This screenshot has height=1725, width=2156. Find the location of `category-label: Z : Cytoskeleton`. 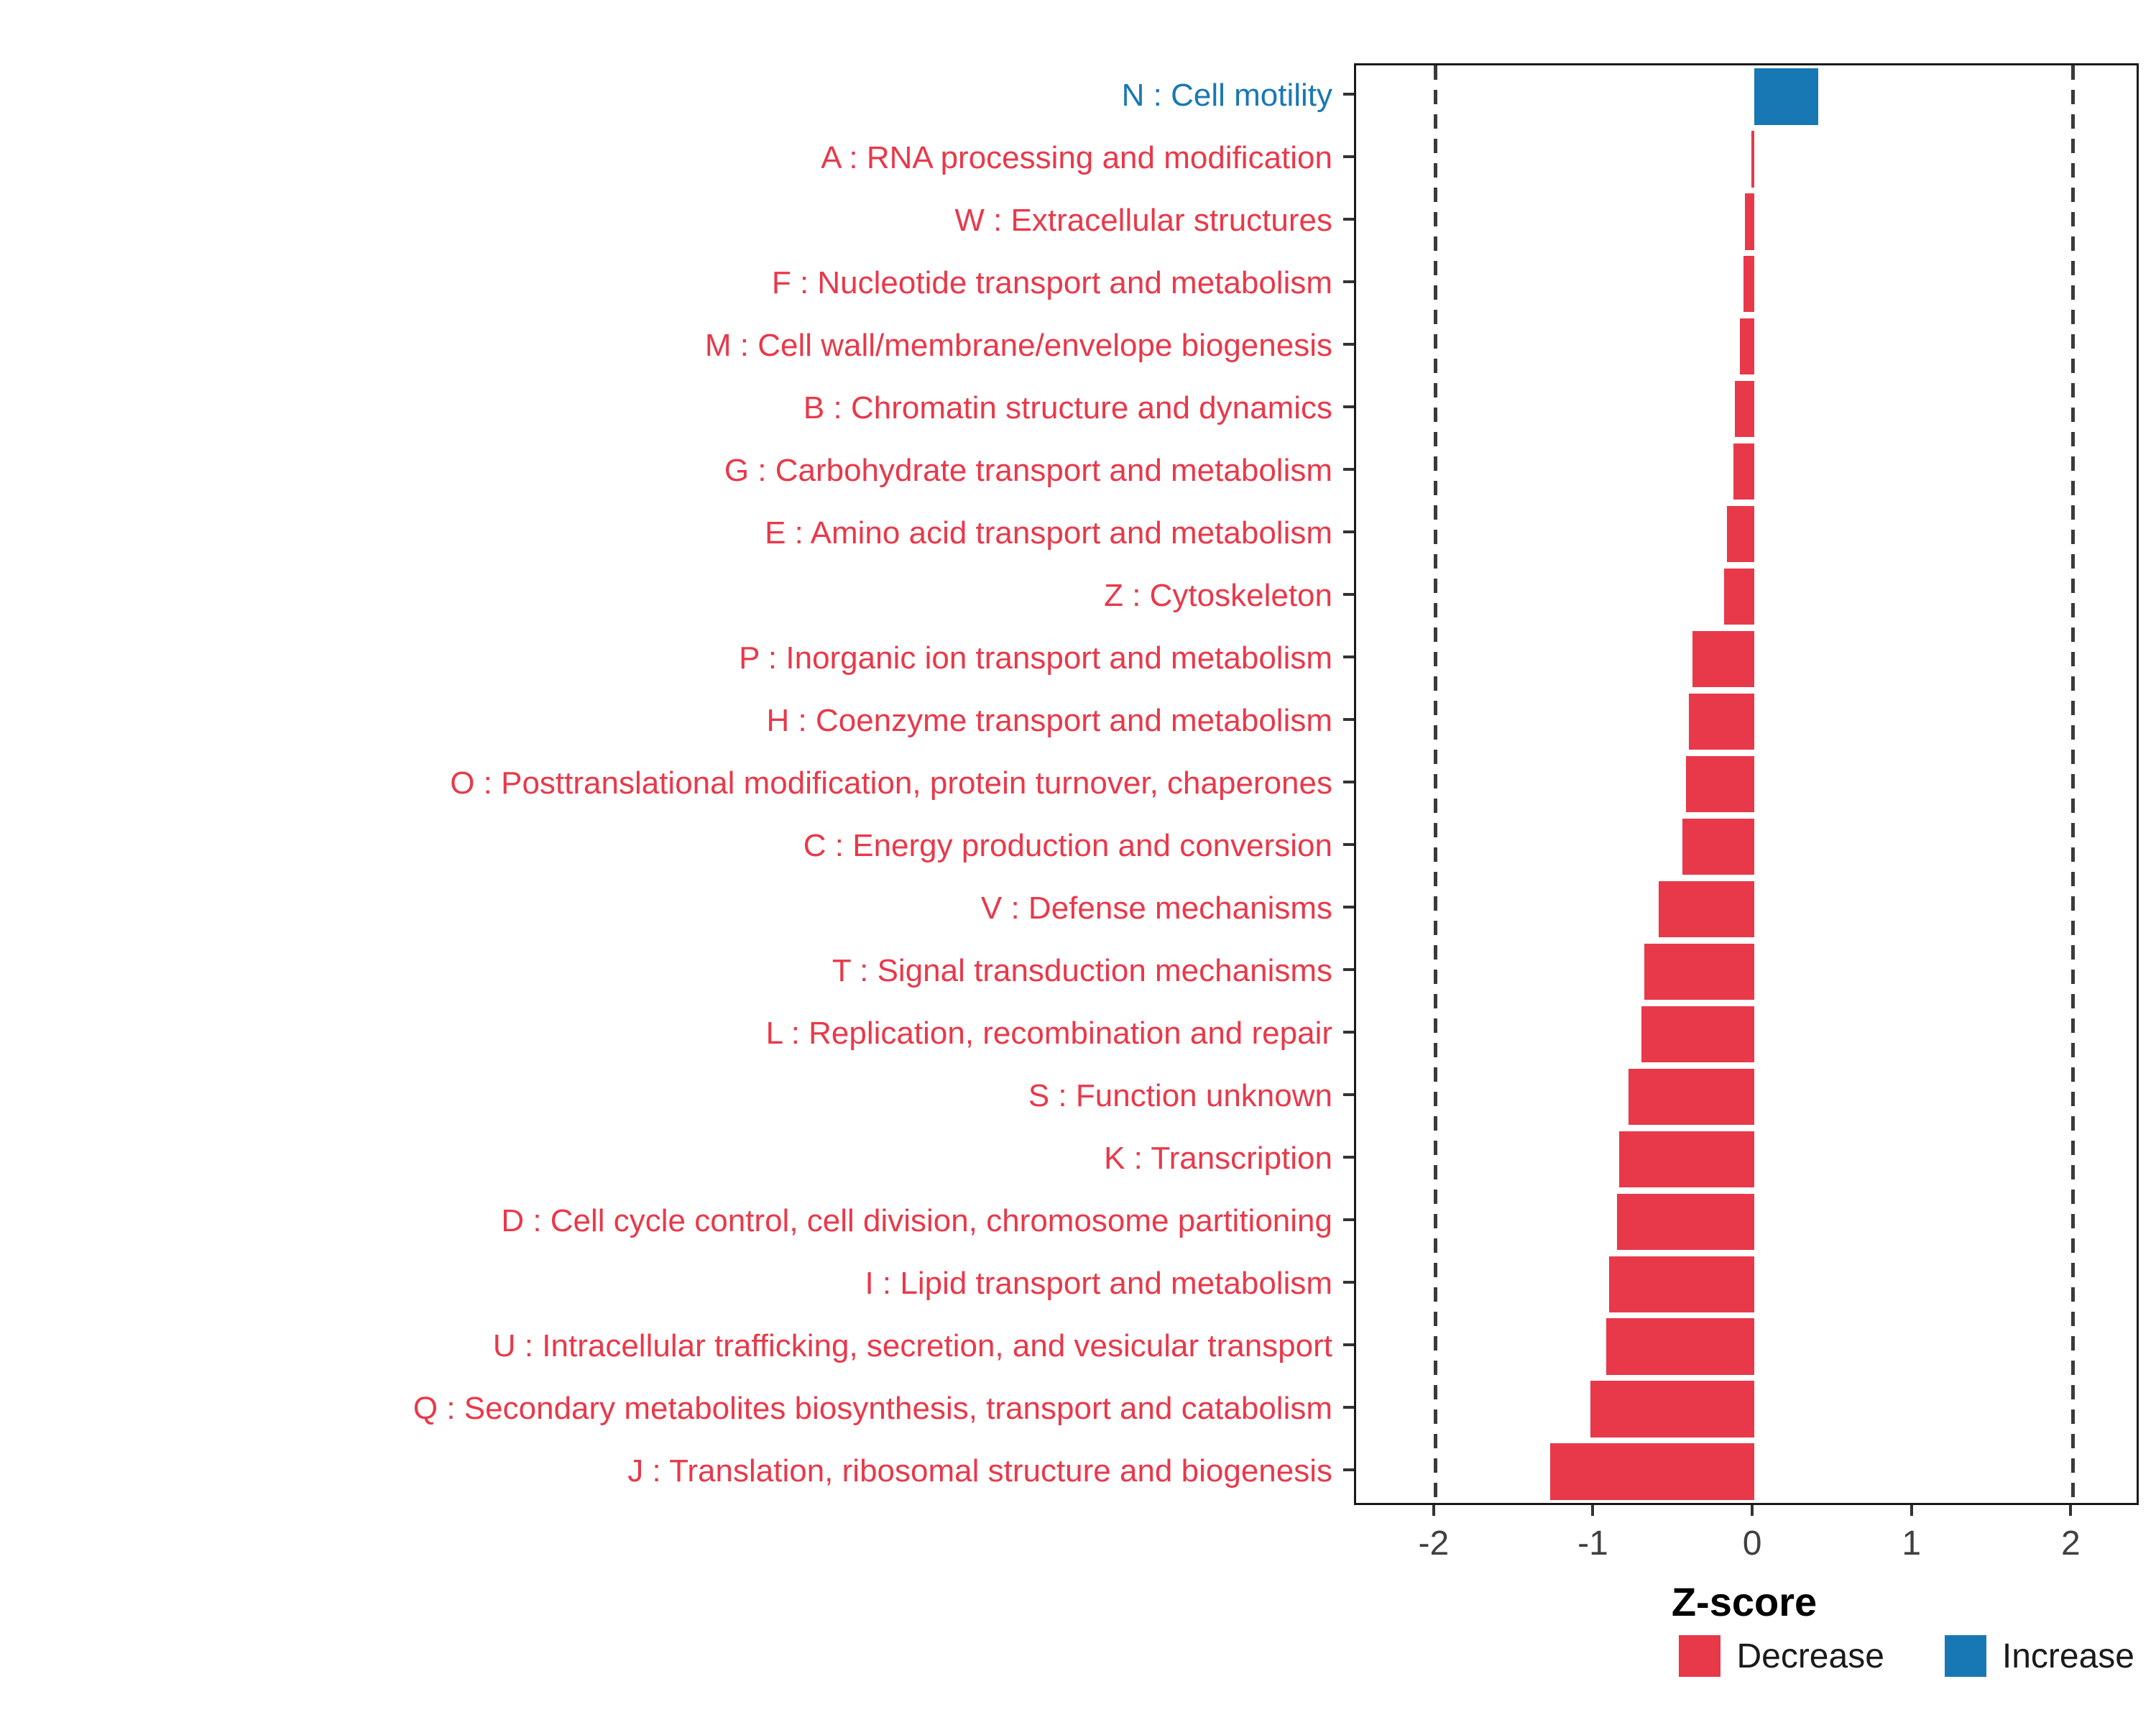

category-label: Z : Cytoskeleton is located at coordinates (1218, 596).